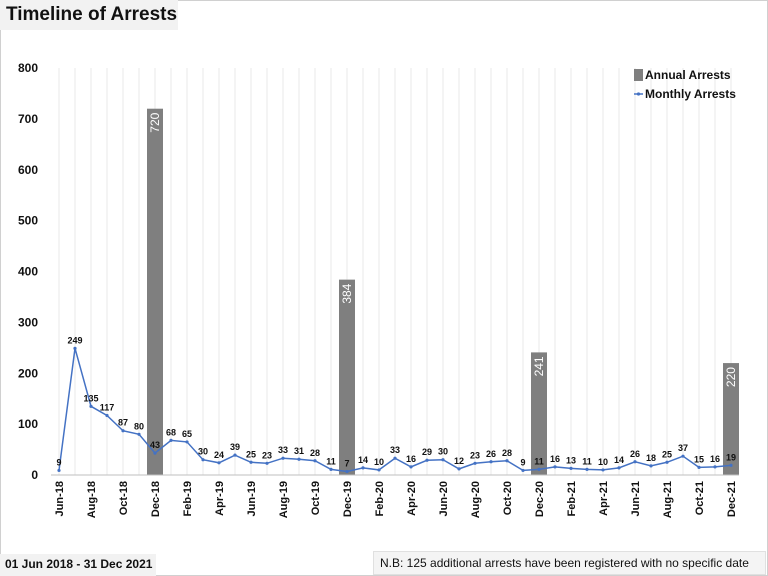 The height and width of the screenshot is (576, 768). I want to click on x-tick-label: Jun-20, so click(444, 498).